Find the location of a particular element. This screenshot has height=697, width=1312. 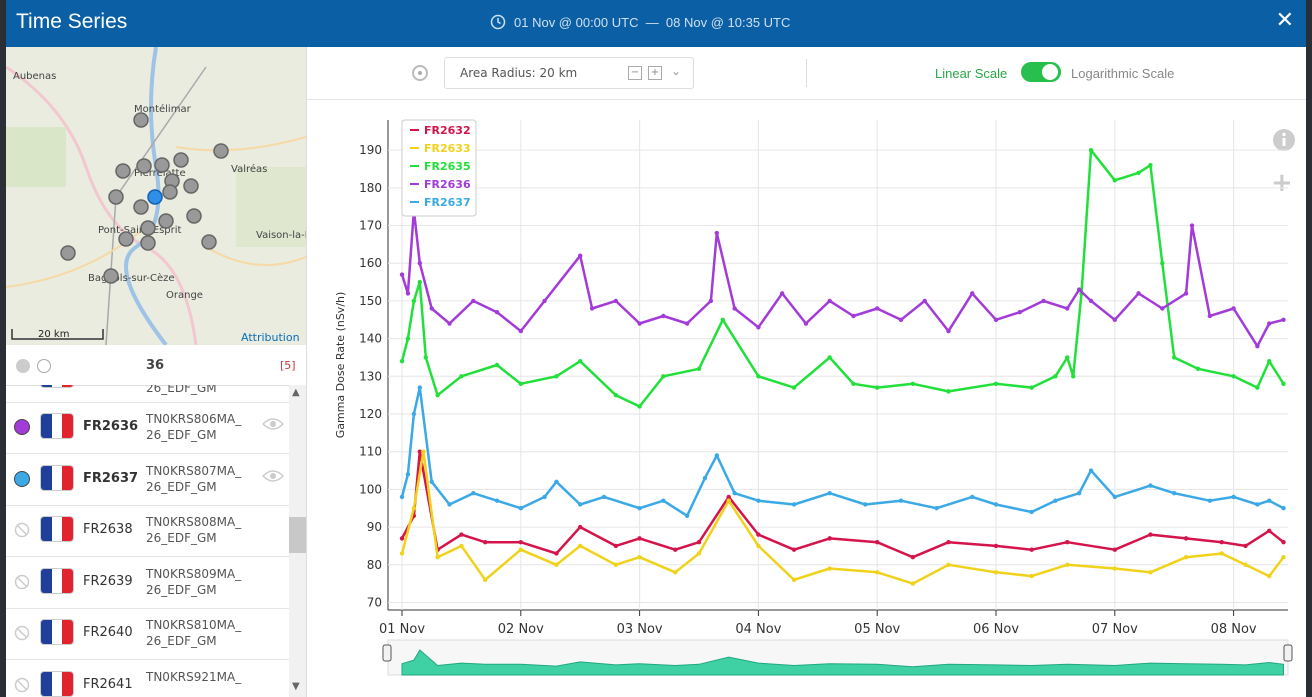

scroll-thumb is located at coordinates (297, 535).